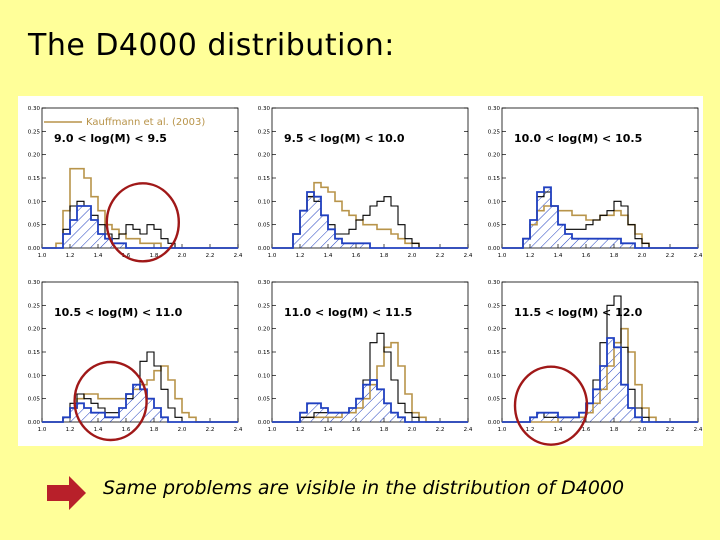 This screenshot has height=540, width=720. Describe the element at coordinates (66, 493) in the screenshot. I see `right-arrow-icon` at that location.